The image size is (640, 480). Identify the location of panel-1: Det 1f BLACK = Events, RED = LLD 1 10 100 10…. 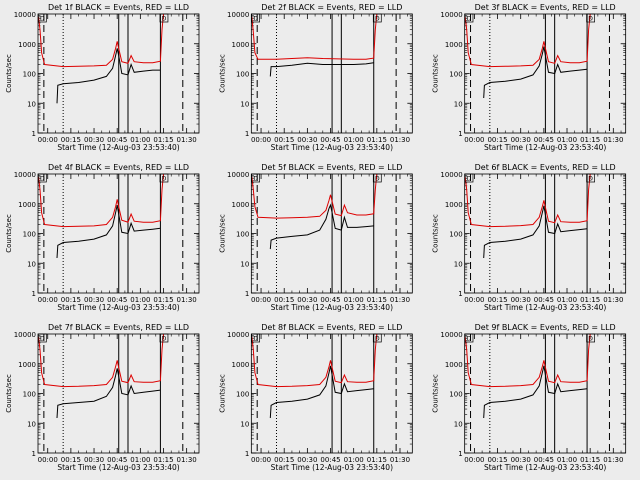
(102, 77).